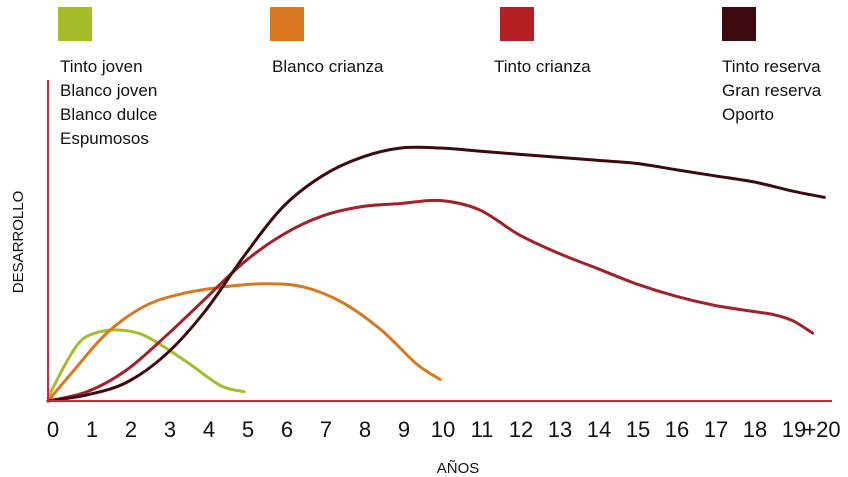 The height and width of the screenshot is (477, 848). Describe the element at coordinates (542, 41) in the screenshot. I see `legend-entry-3: Tinto crianza` at that location.